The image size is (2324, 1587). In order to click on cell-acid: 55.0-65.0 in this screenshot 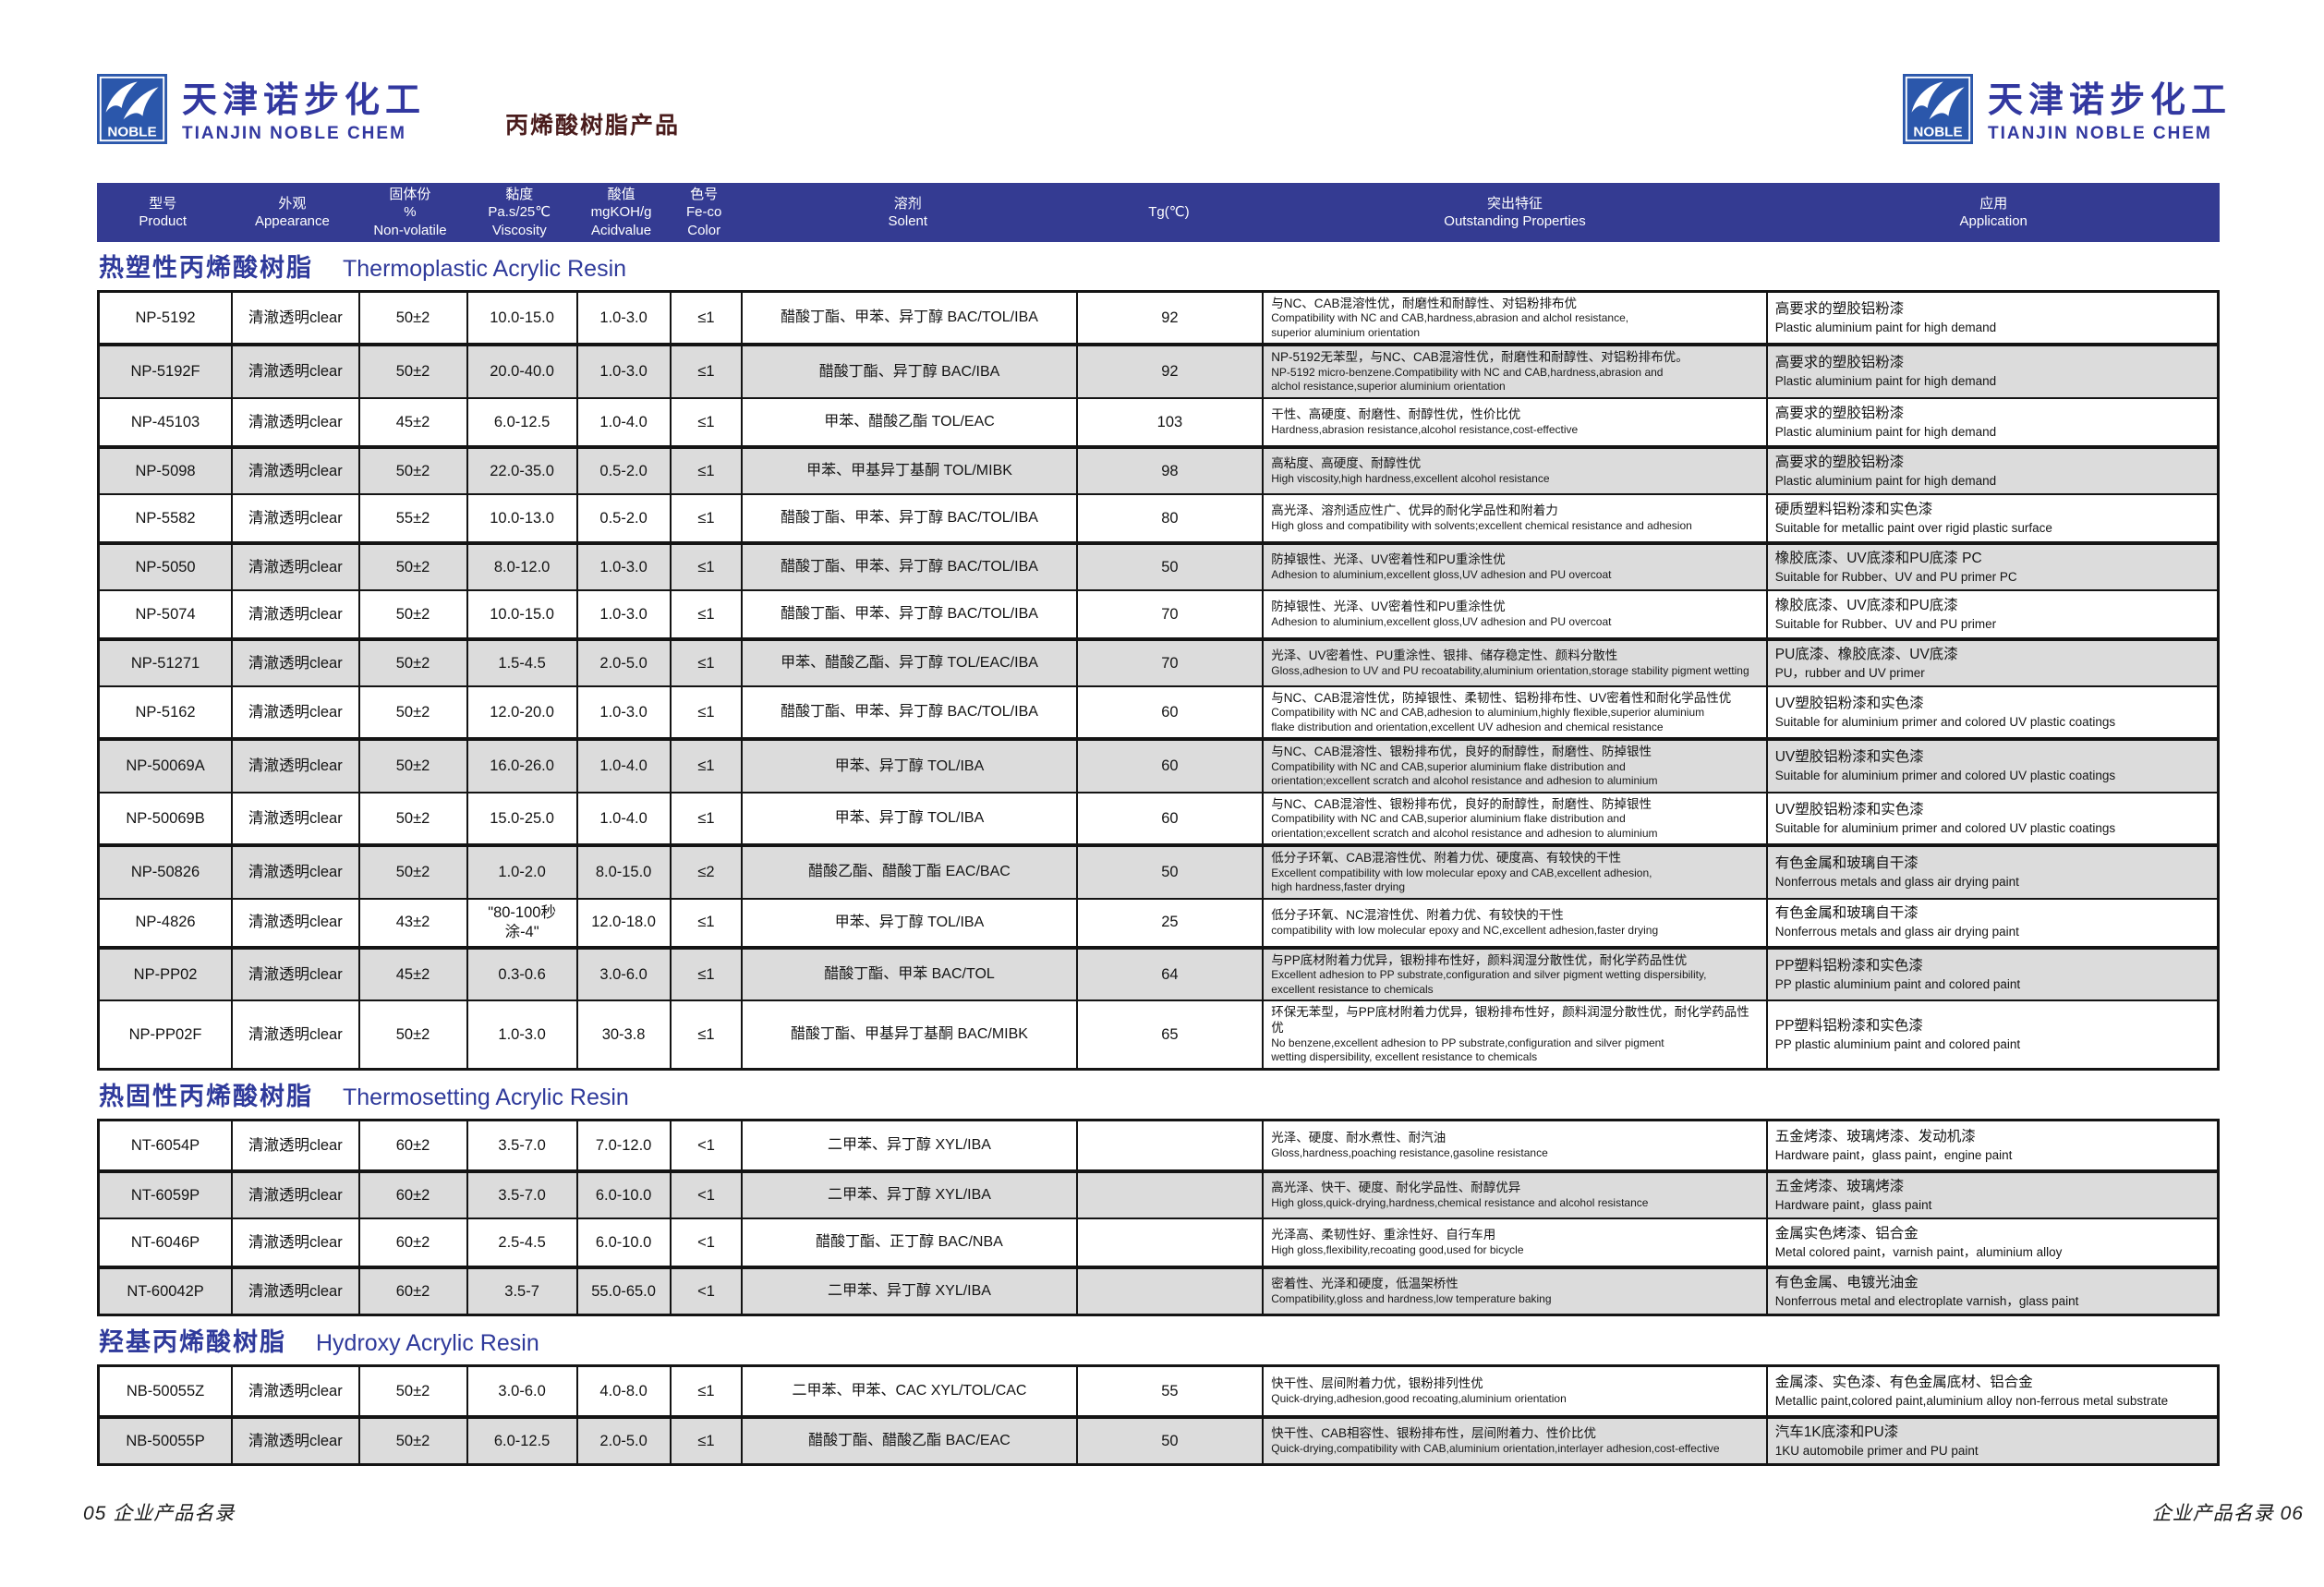, I will do `click(622, 1291)`.